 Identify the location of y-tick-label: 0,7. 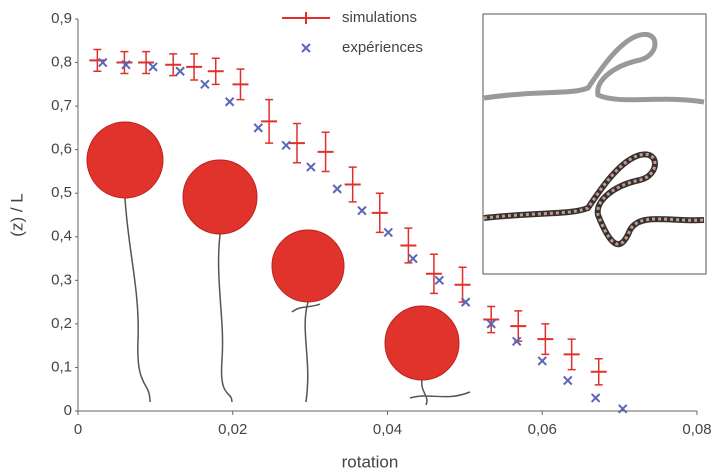
(61, 105).